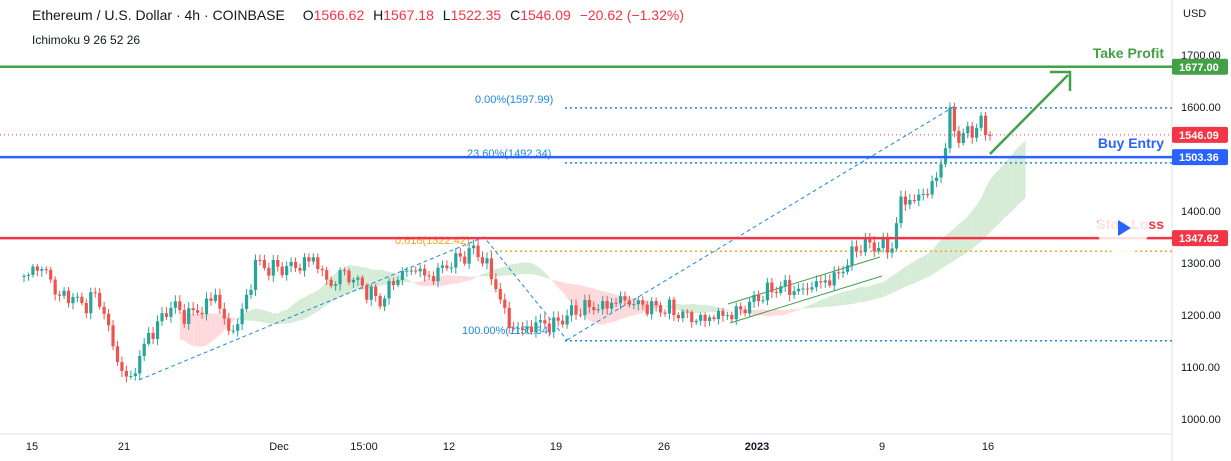 Image resolution: width=1231 pixels, height=461 pixels. What do you see at coordinates (308, 15) in the screenshot?
I see `open-label: O` at bounding box center [308, 15].